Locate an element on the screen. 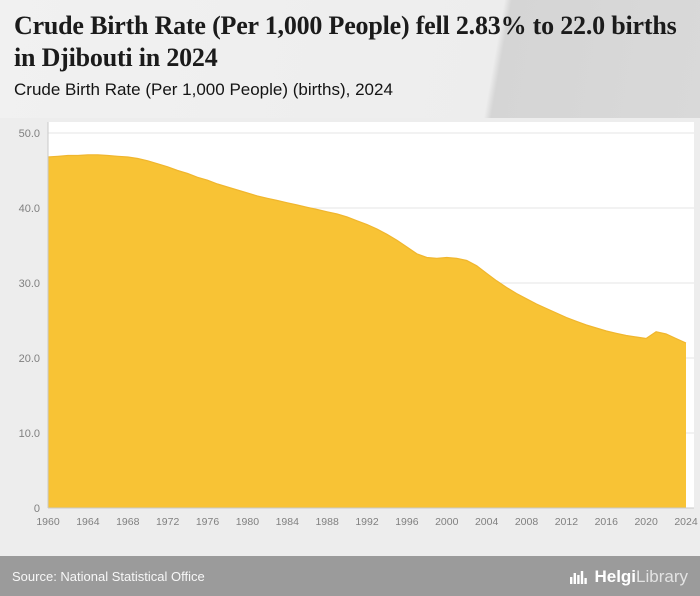 The image size is (700, 596). x-tick-label: 1996 is located at coordinates (407, 522).